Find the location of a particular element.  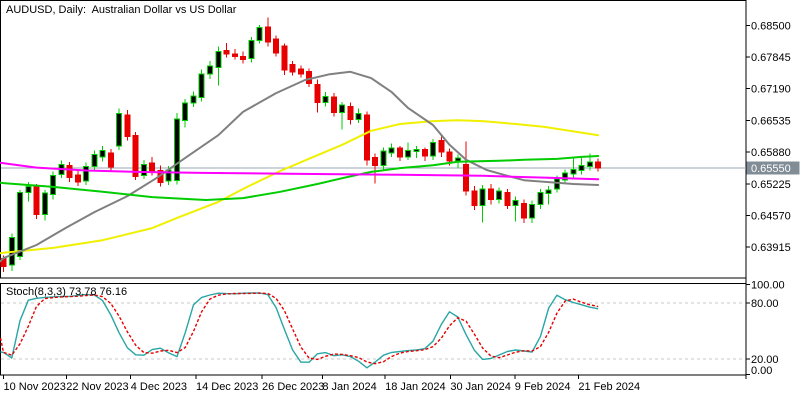

date-axis-label: 4 Dec 2023 is located at coordinates (159, 387).